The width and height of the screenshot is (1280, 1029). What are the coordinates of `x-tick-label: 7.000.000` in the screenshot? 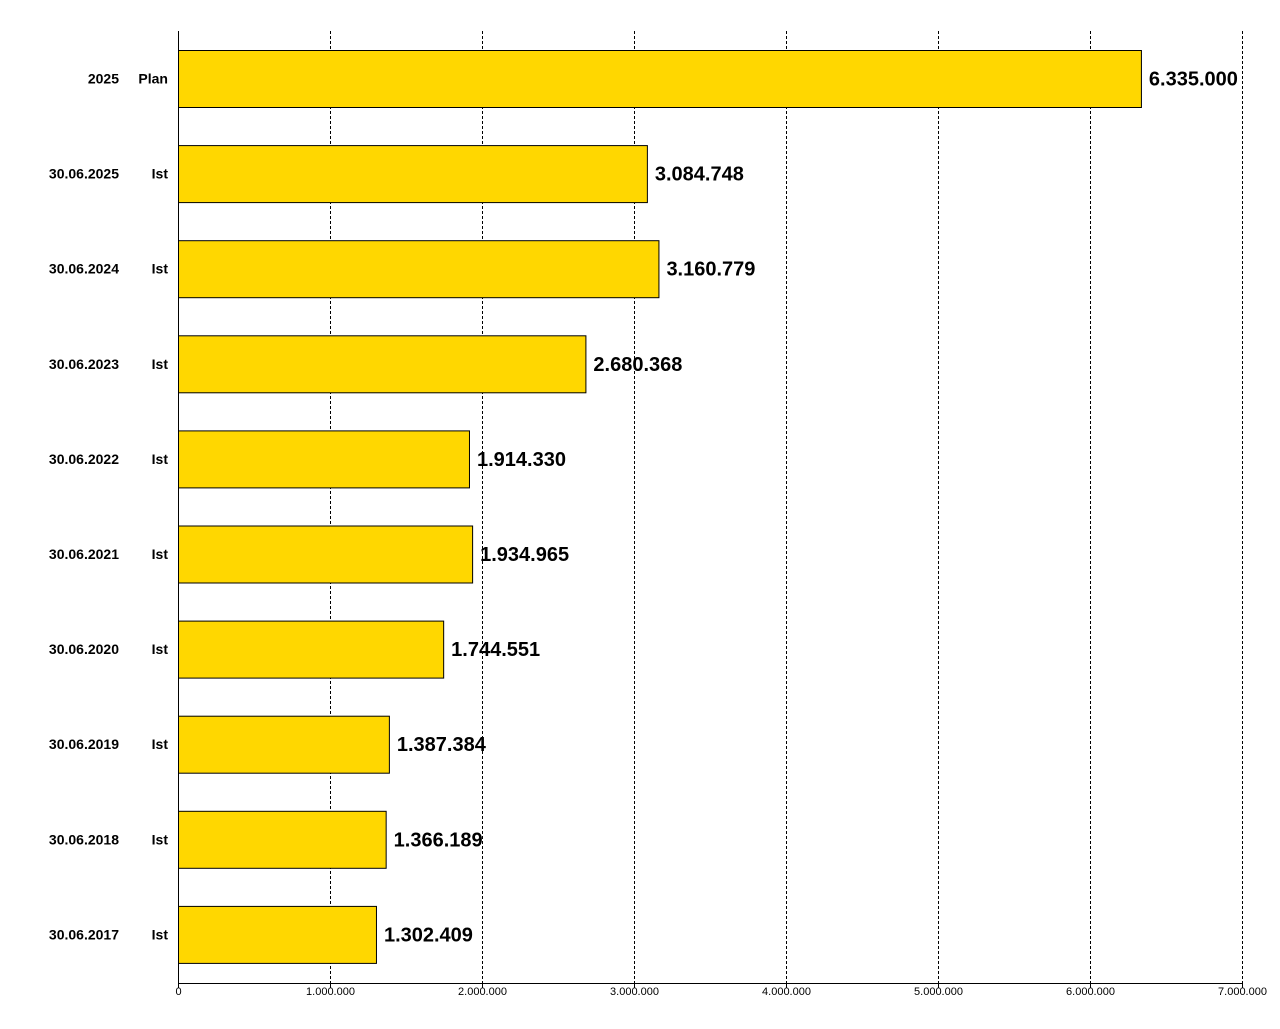 It's located at (1242, 992).